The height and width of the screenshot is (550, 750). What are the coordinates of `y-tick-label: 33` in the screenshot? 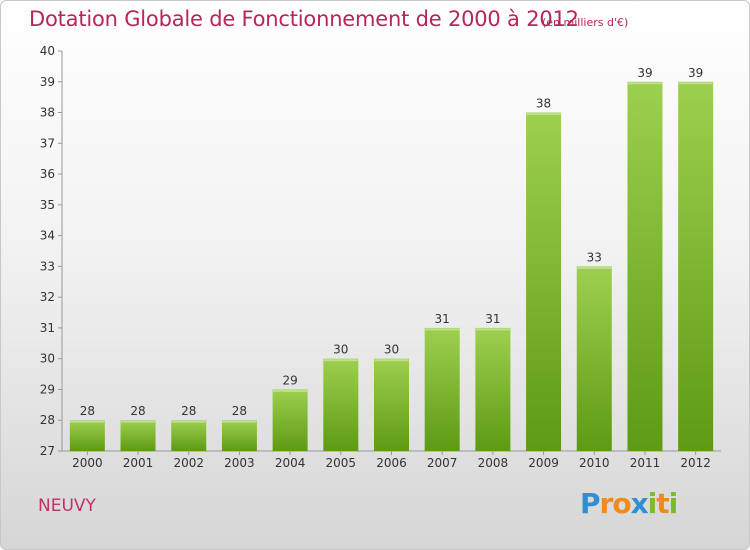 It's located at (47, 266).